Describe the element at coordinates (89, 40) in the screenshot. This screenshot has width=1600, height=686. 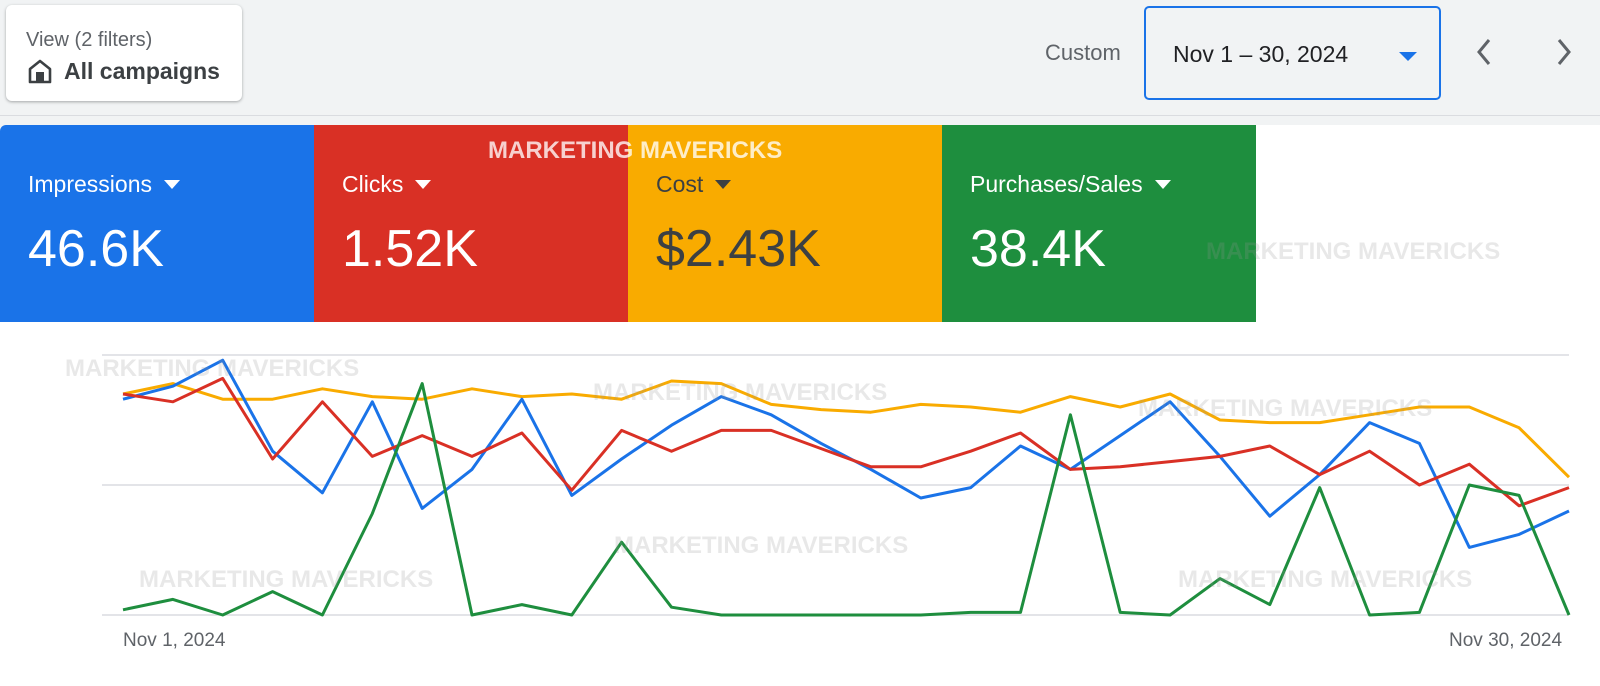
I see `view-filter-label: View (2 filters)` at that location.